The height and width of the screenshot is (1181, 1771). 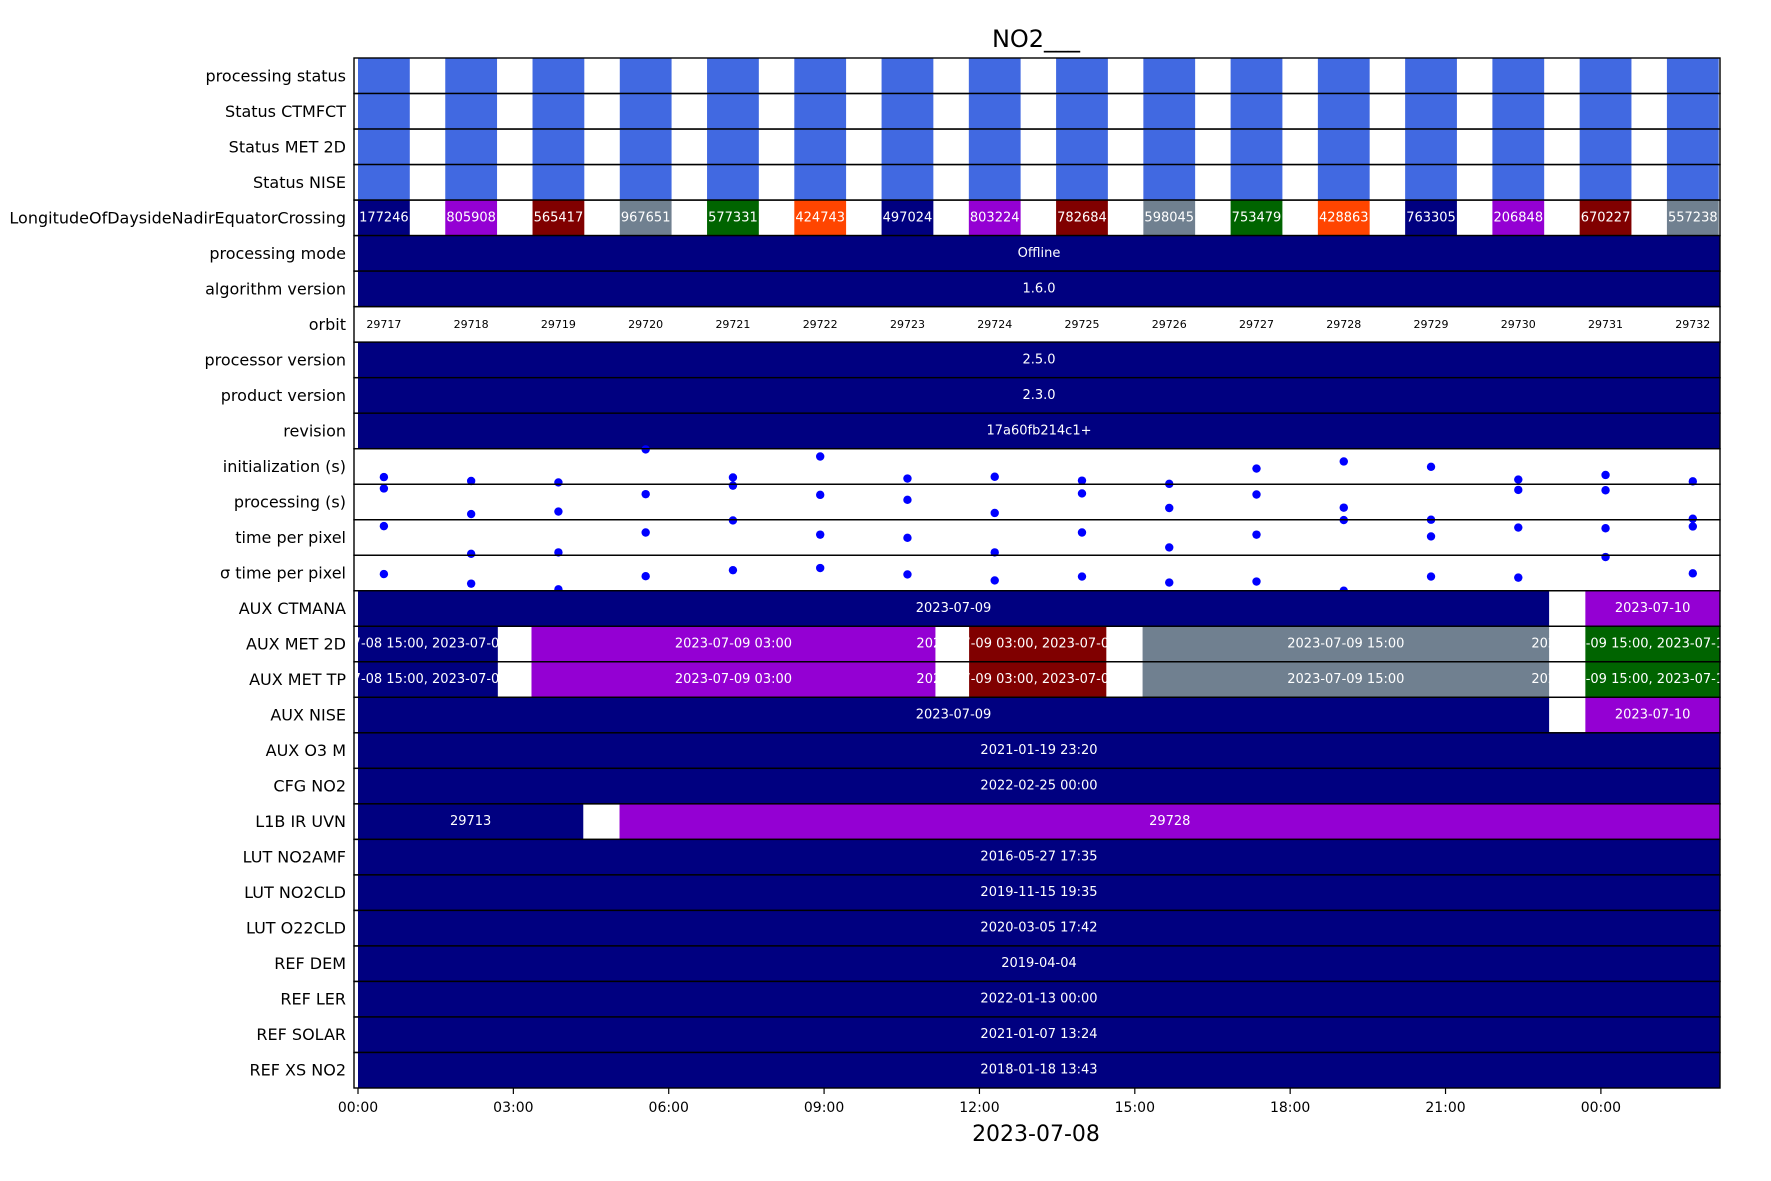 What do you see at coordinates (1518, 217) in the screenshot?
I see `orbit-value: 206848` at bounding box center [1518, 217].